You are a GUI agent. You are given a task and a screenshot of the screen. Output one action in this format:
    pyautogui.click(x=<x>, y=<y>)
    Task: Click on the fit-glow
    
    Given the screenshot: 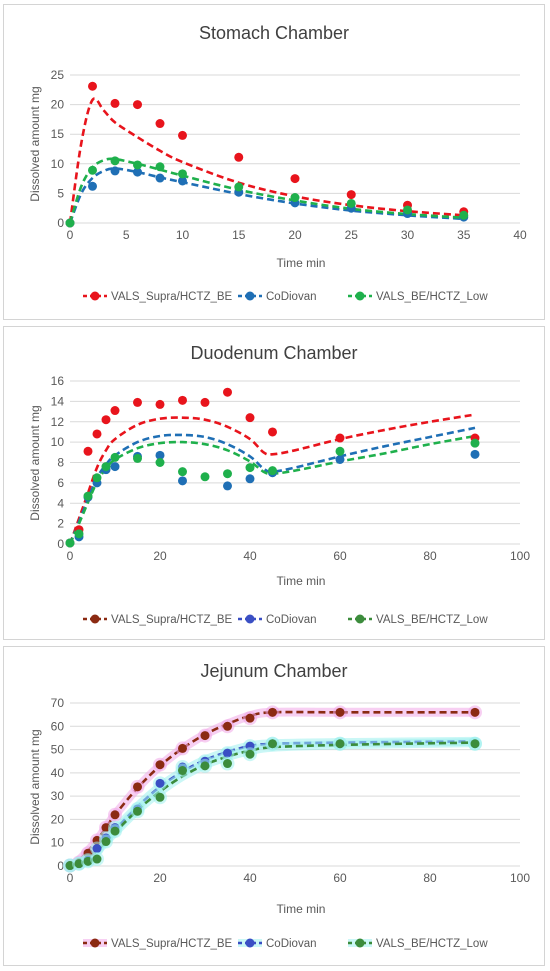 What is the action you would take?
    pyautogui.click(x=272, y=804)
    